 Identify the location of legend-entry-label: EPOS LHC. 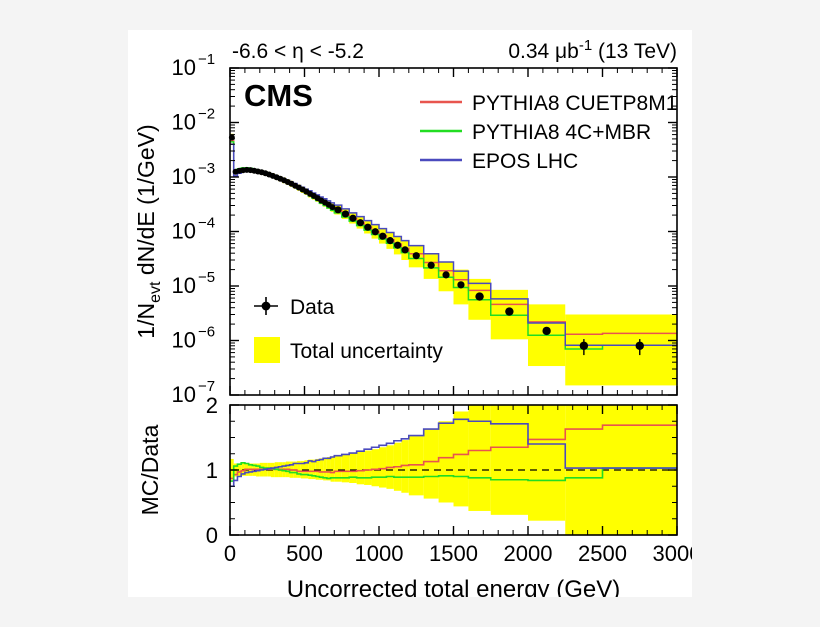
(525, 161).